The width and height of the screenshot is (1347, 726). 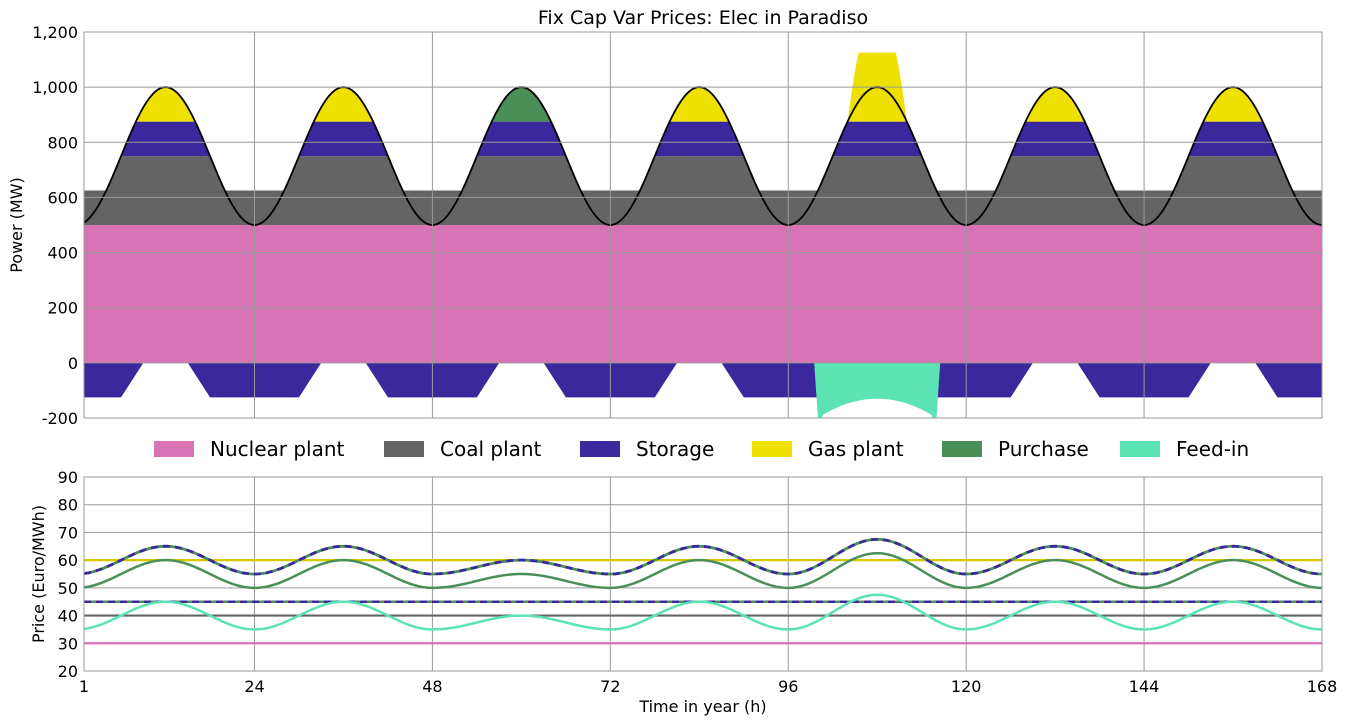 What do you see at coordinates (68, 505) in the screenshot?
I see `price-tick-label: 80` at bounding box center [68, 505].